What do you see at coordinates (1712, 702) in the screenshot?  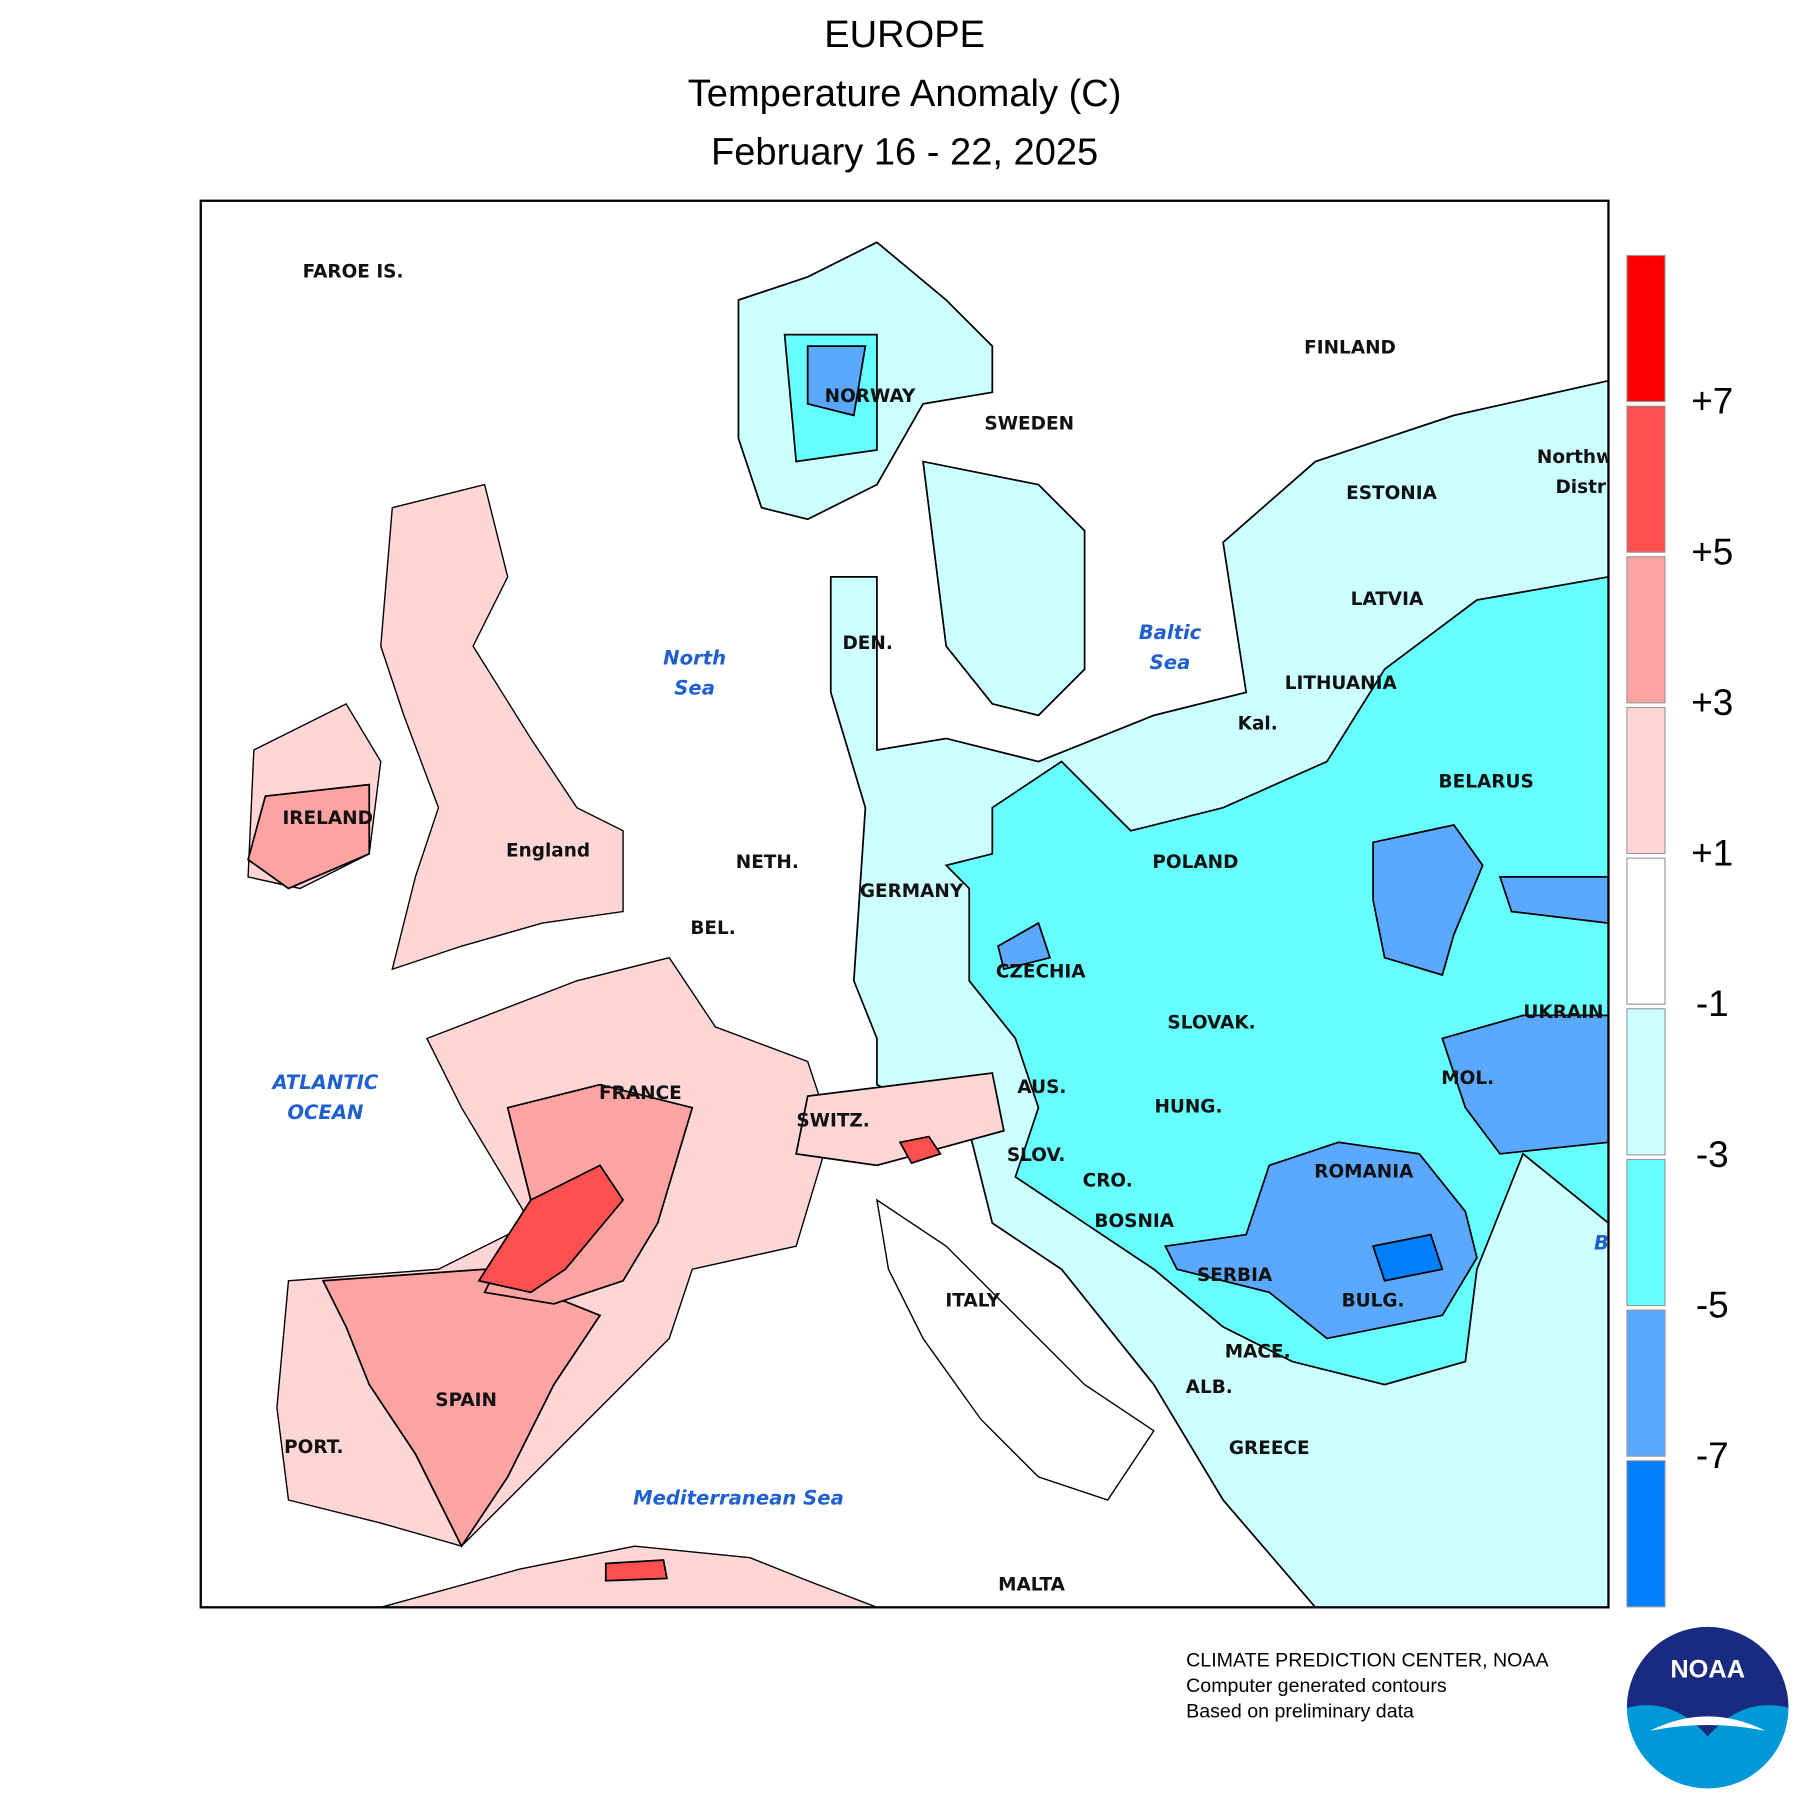 I see `legend-tick-label: +3` at bounding box center [1712, 702].